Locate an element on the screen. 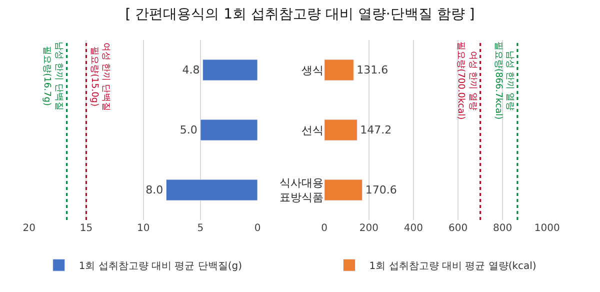 This screenshot has height=292, width=600. ref-line-label: 남성 한끼 열량 필요량(866.7kcal) is located at coordinates (503, 81).